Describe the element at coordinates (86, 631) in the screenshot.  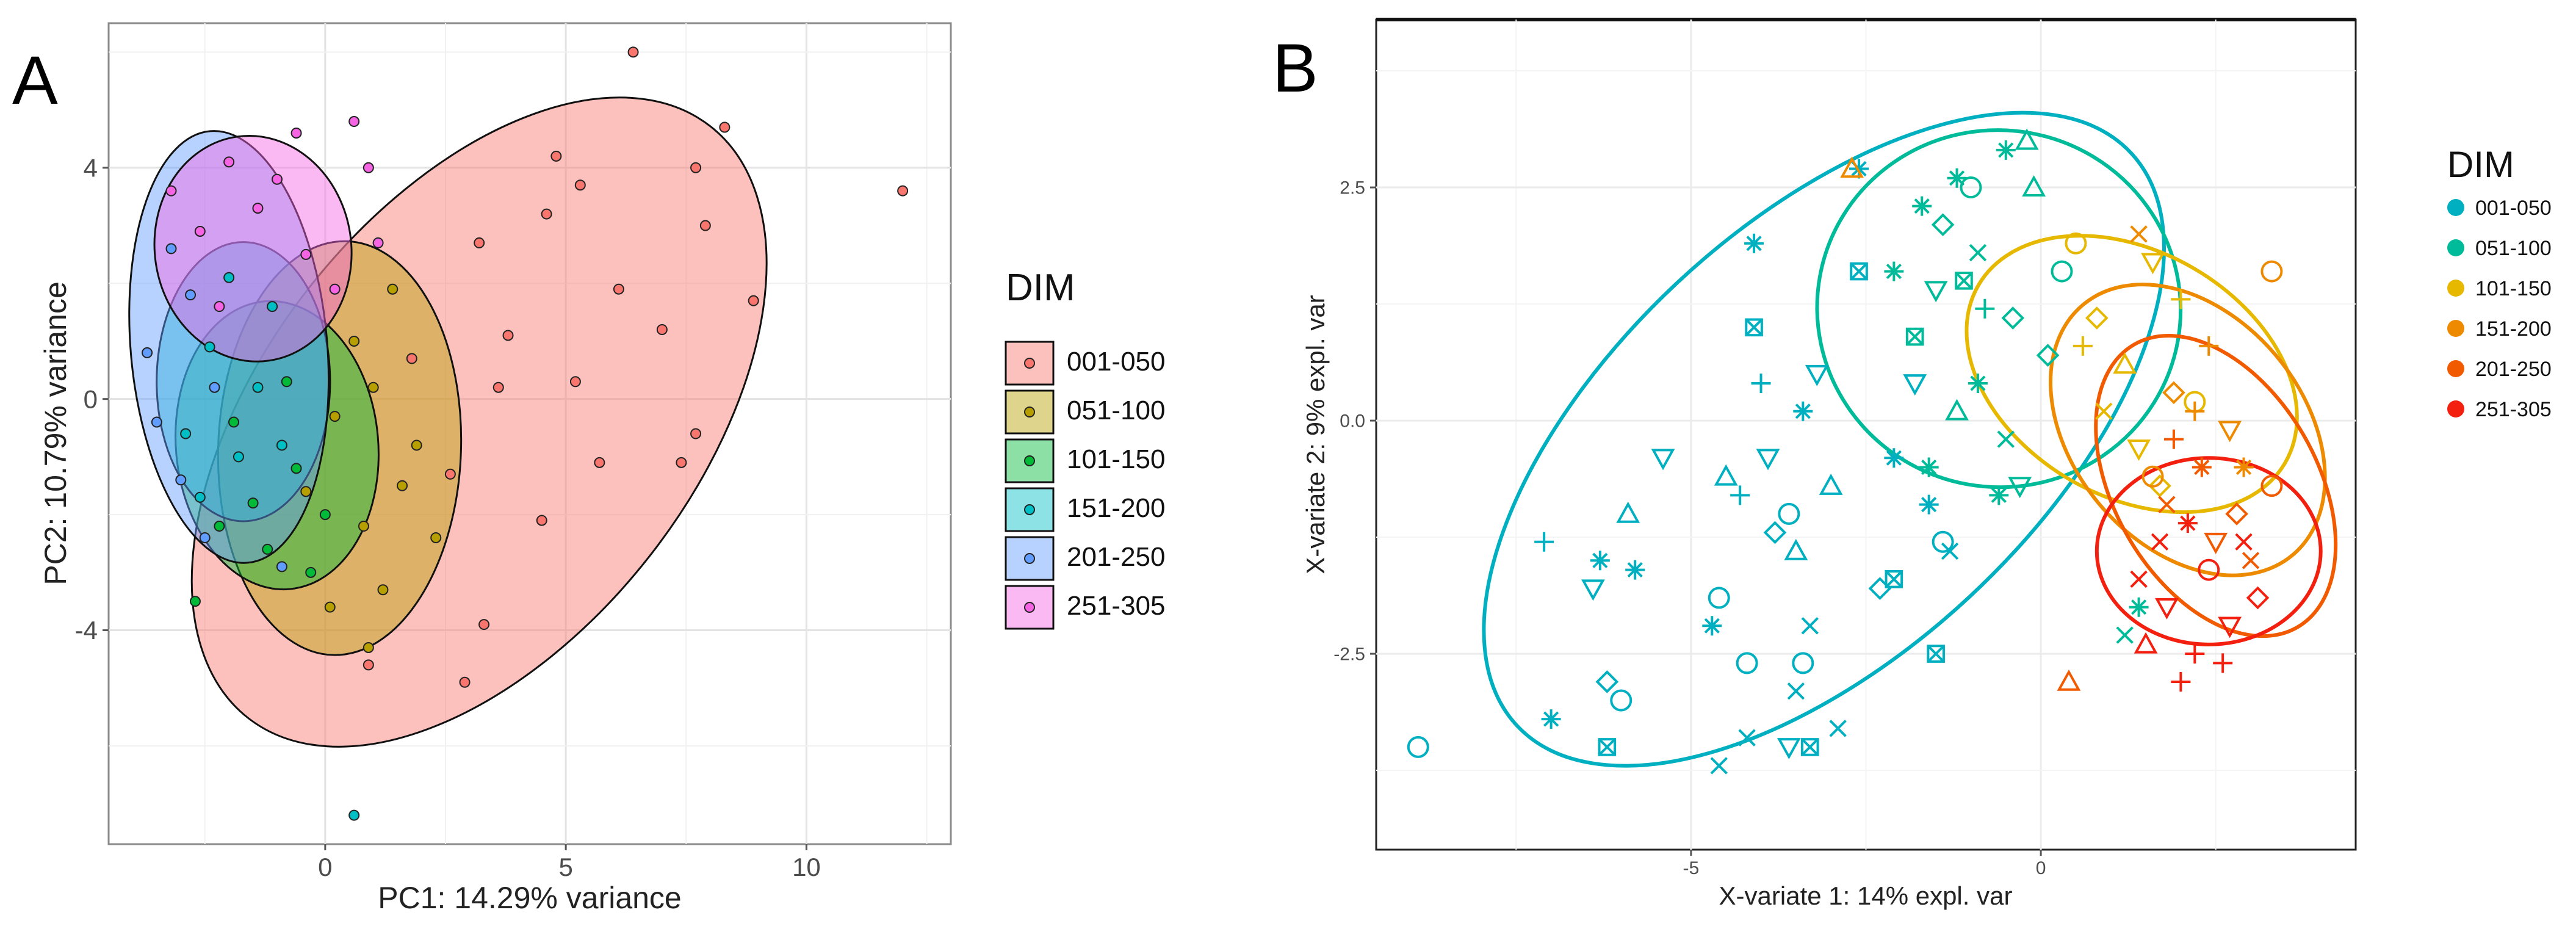
I see `y-tick-label: -4` at that location.